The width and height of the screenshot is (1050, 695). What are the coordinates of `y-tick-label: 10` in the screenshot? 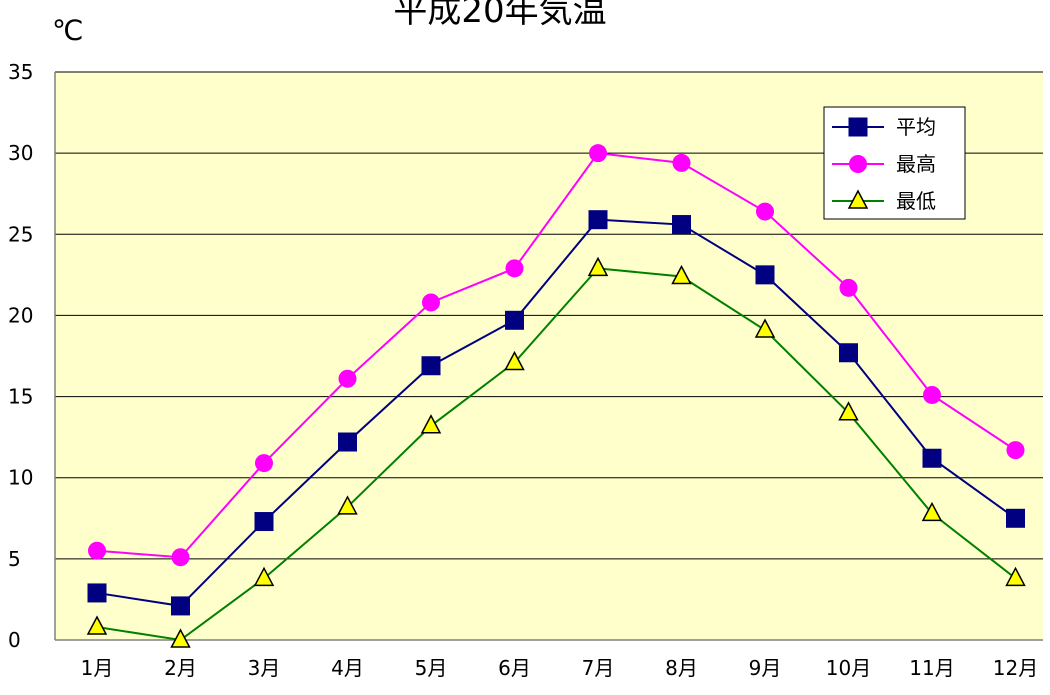 It's located at (20, 478).